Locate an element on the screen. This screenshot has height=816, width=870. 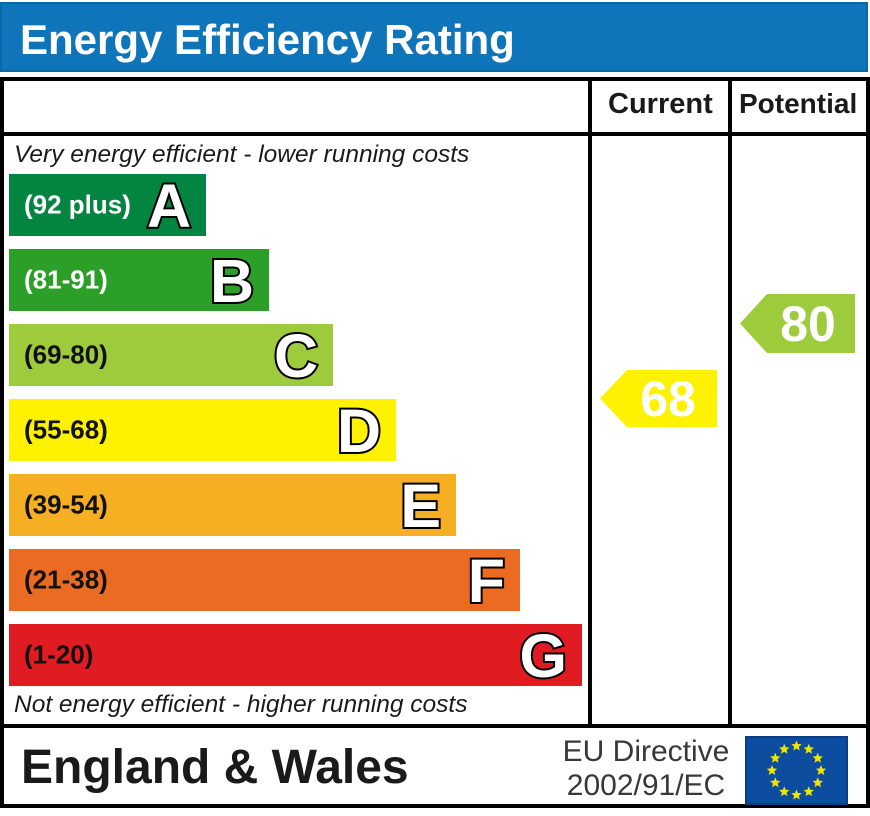
svg-text: G is located at coordinates (543, 655).